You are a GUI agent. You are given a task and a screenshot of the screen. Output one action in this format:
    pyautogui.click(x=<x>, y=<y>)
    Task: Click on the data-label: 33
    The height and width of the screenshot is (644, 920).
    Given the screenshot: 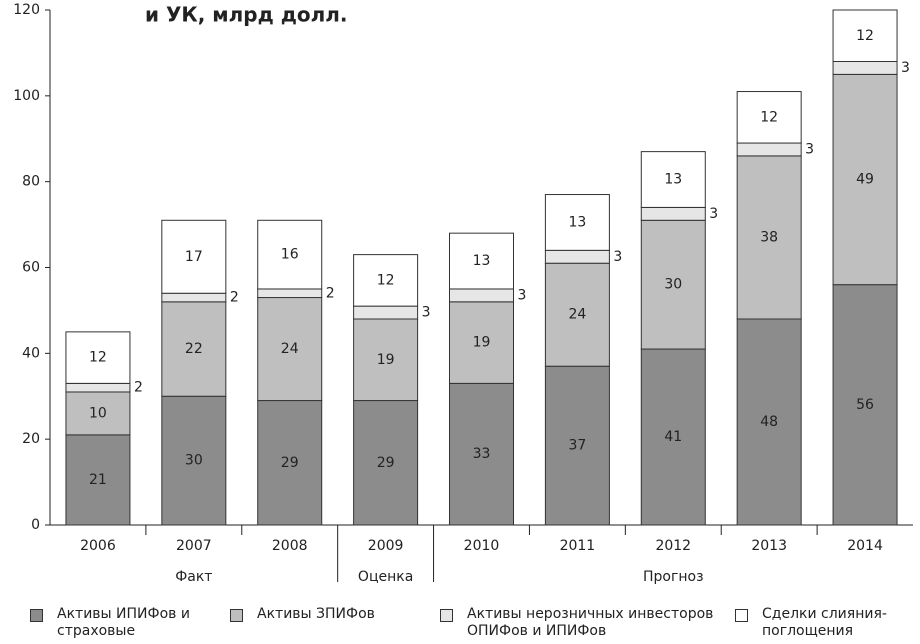 What is the action you would take?
    pyautogui.click(x=482, y=454)
    